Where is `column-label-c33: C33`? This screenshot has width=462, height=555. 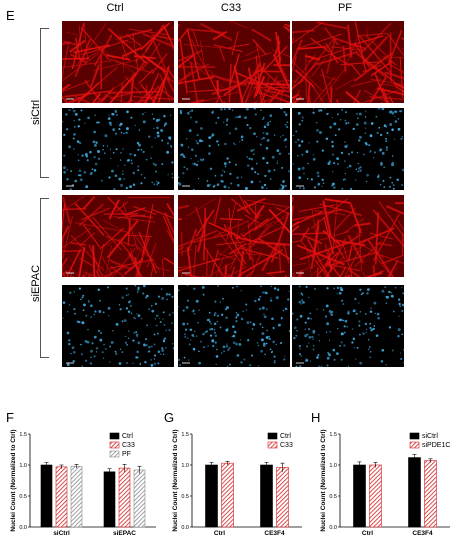 column-label-c33: C33 is located at coordinates (231, 8).